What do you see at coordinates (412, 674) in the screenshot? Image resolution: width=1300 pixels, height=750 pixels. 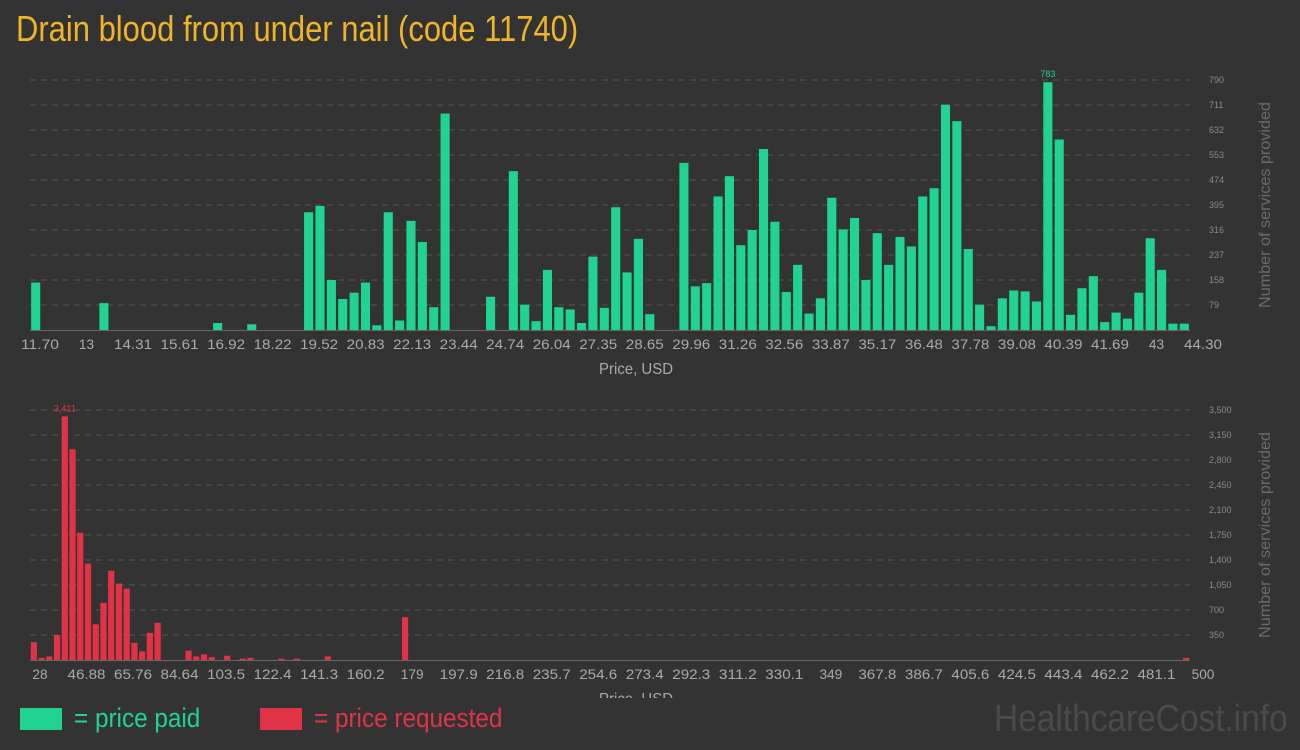 I see `x-tick-label: 179` at bounding box center [412, 674].